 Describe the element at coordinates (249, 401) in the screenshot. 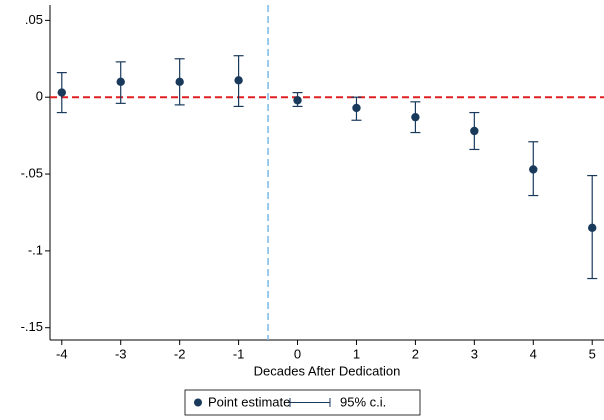

I see `legend-label: Point estimate` at that location.